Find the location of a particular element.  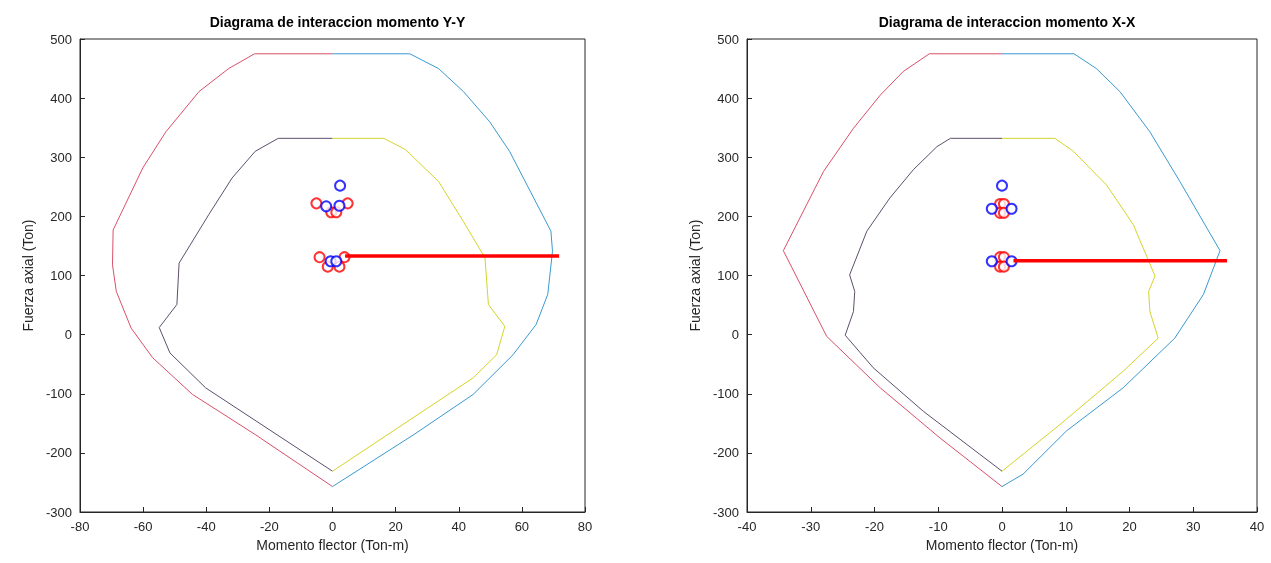

x-tick-label: -80 is located at coordinates (80, 526).